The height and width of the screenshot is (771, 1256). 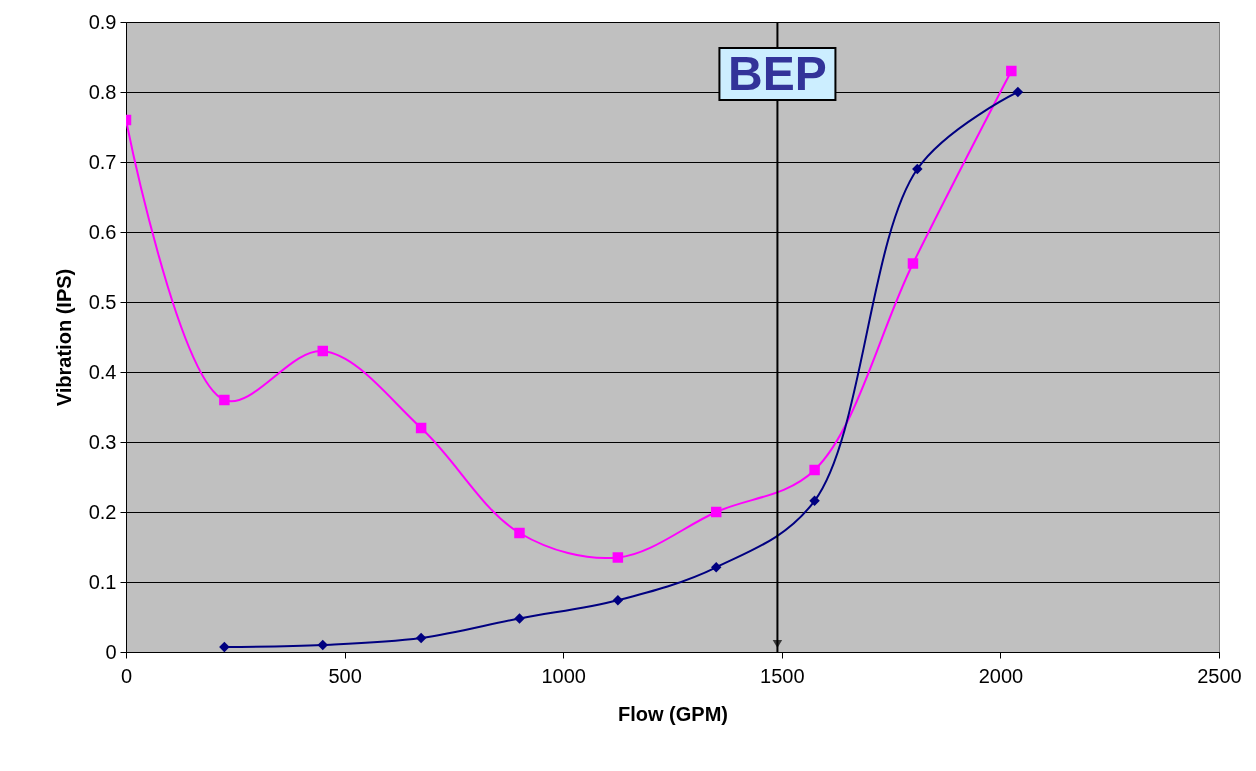 I want to click on y-tick-label: 0.1, so click(x=102, y=581).